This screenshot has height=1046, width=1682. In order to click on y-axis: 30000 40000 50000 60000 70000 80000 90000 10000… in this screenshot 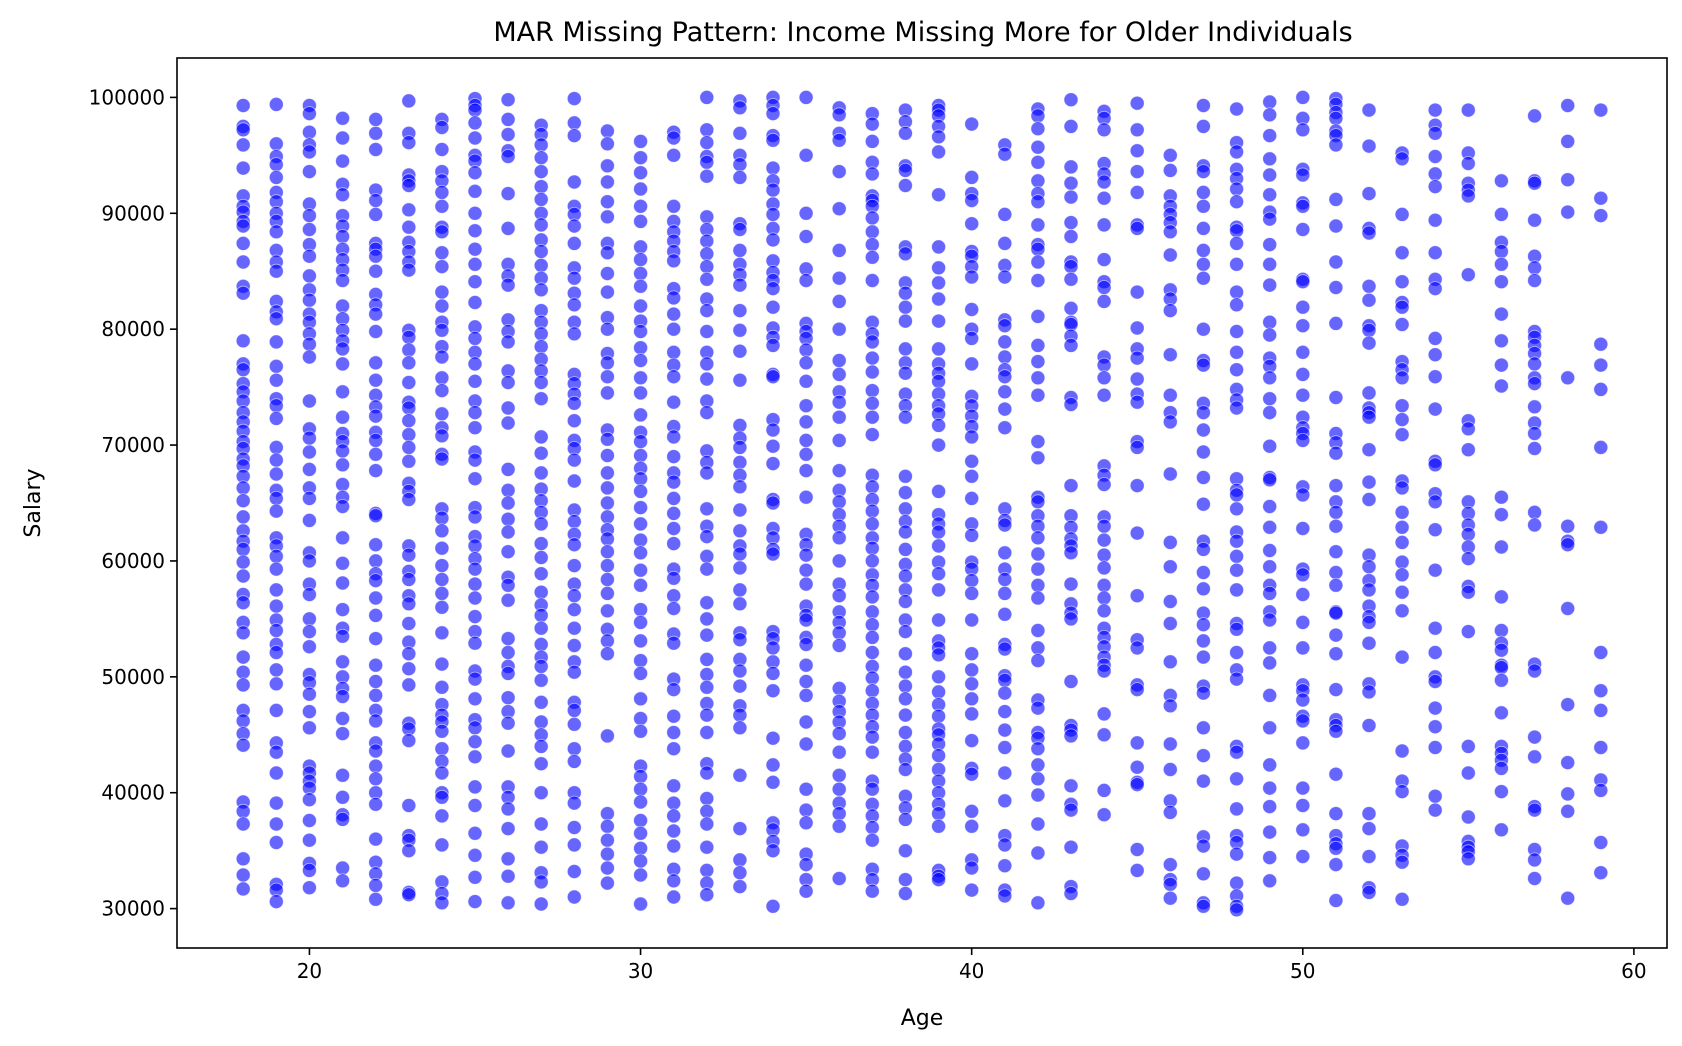, I will do `click(133, 503)`.